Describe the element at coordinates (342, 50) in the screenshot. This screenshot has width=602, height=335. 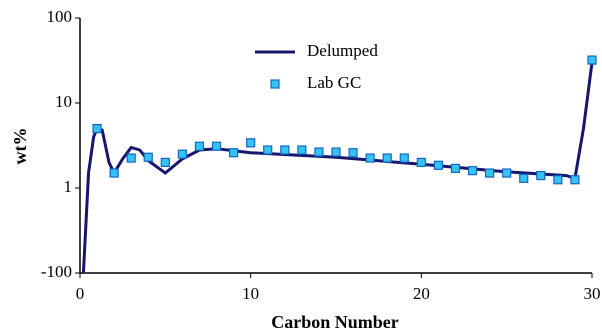
I see `legend-label: Delumped` at that location.